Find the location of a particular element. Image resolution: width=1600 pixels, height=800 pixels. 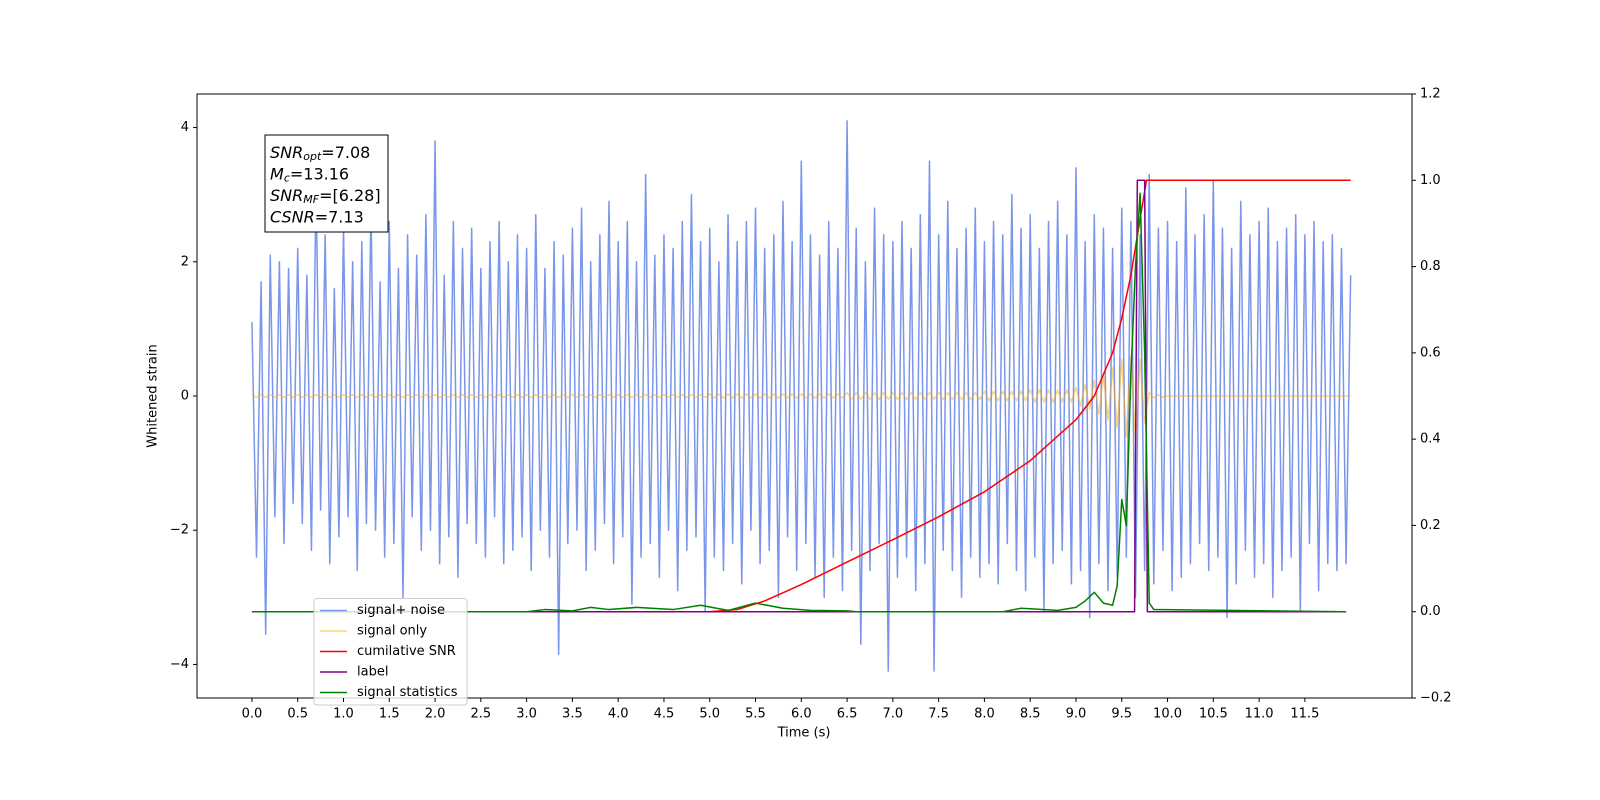

y-tick-label: 0 is located at coordinates (185, 396).